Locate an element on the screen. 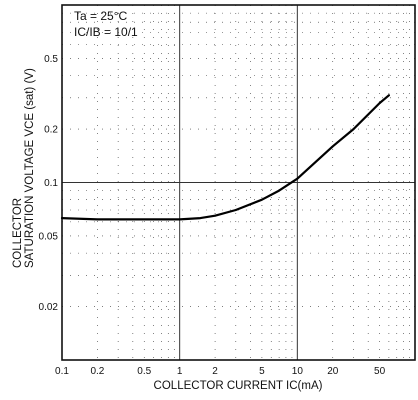 This screenshot has width=418, height=400. condition-current-ratio: IC/IB = 10/1 is located at coordinates (106, 32).